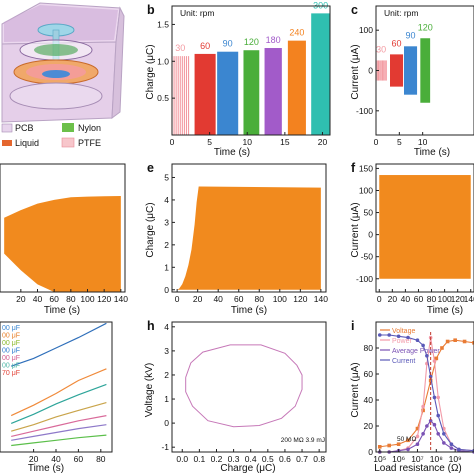 This screenshot has height=474, width=474. I want to click on panel-letter-c: c, so click(354, 10).